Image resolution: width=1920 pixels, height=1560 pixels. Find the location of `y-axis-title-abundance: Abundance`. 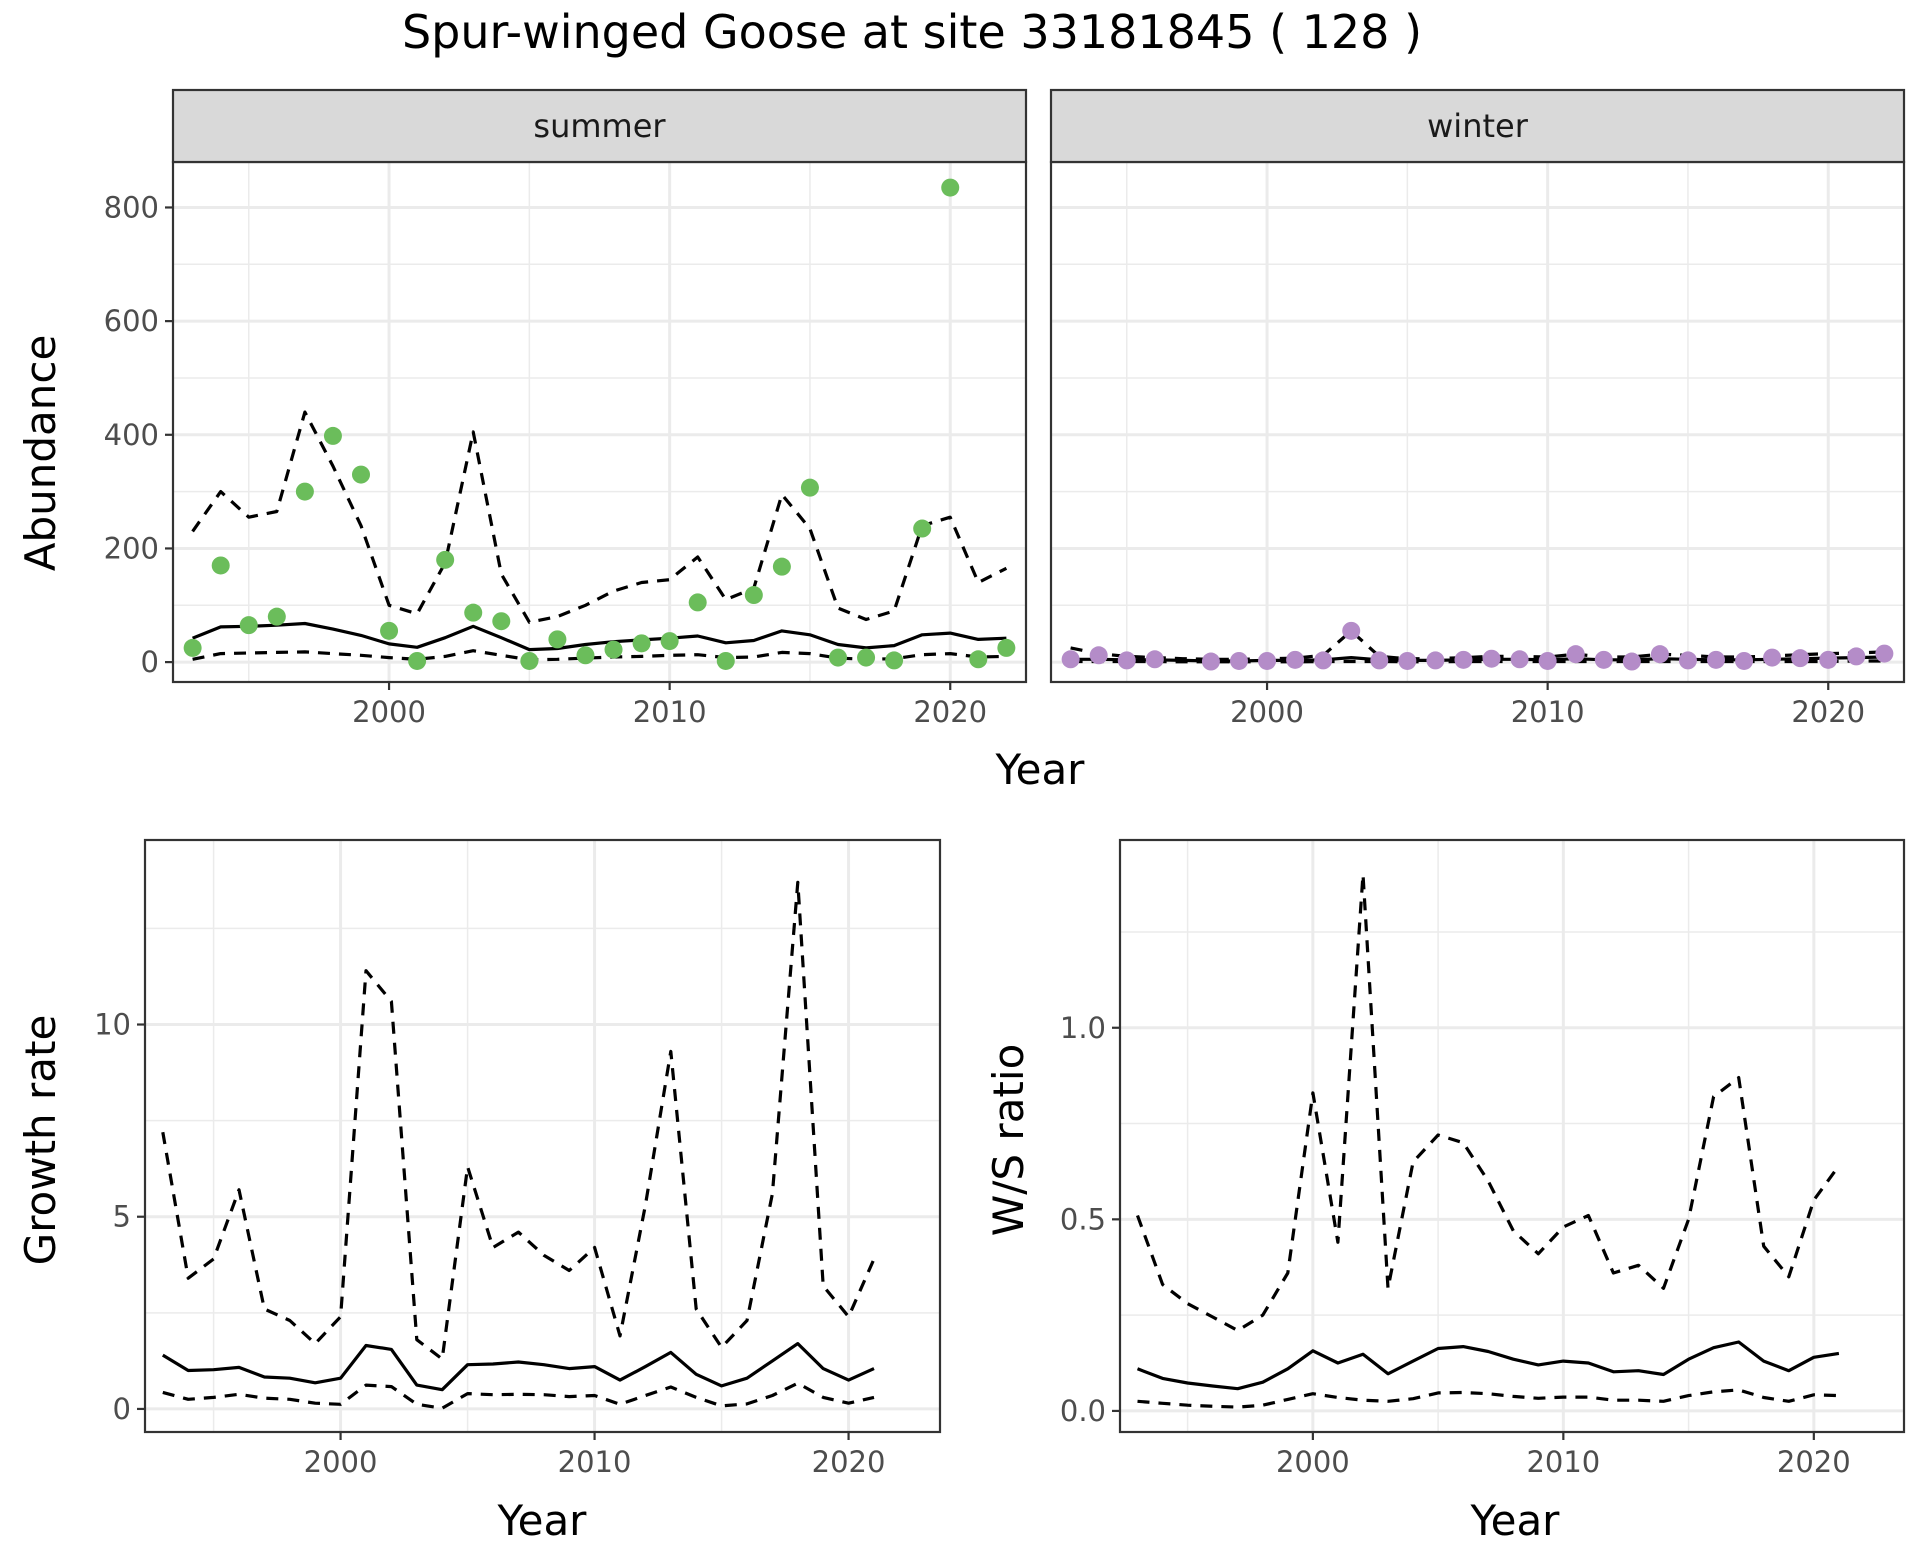

y-axis-title-abundance: Abundance is located at coordinates (40, 453).